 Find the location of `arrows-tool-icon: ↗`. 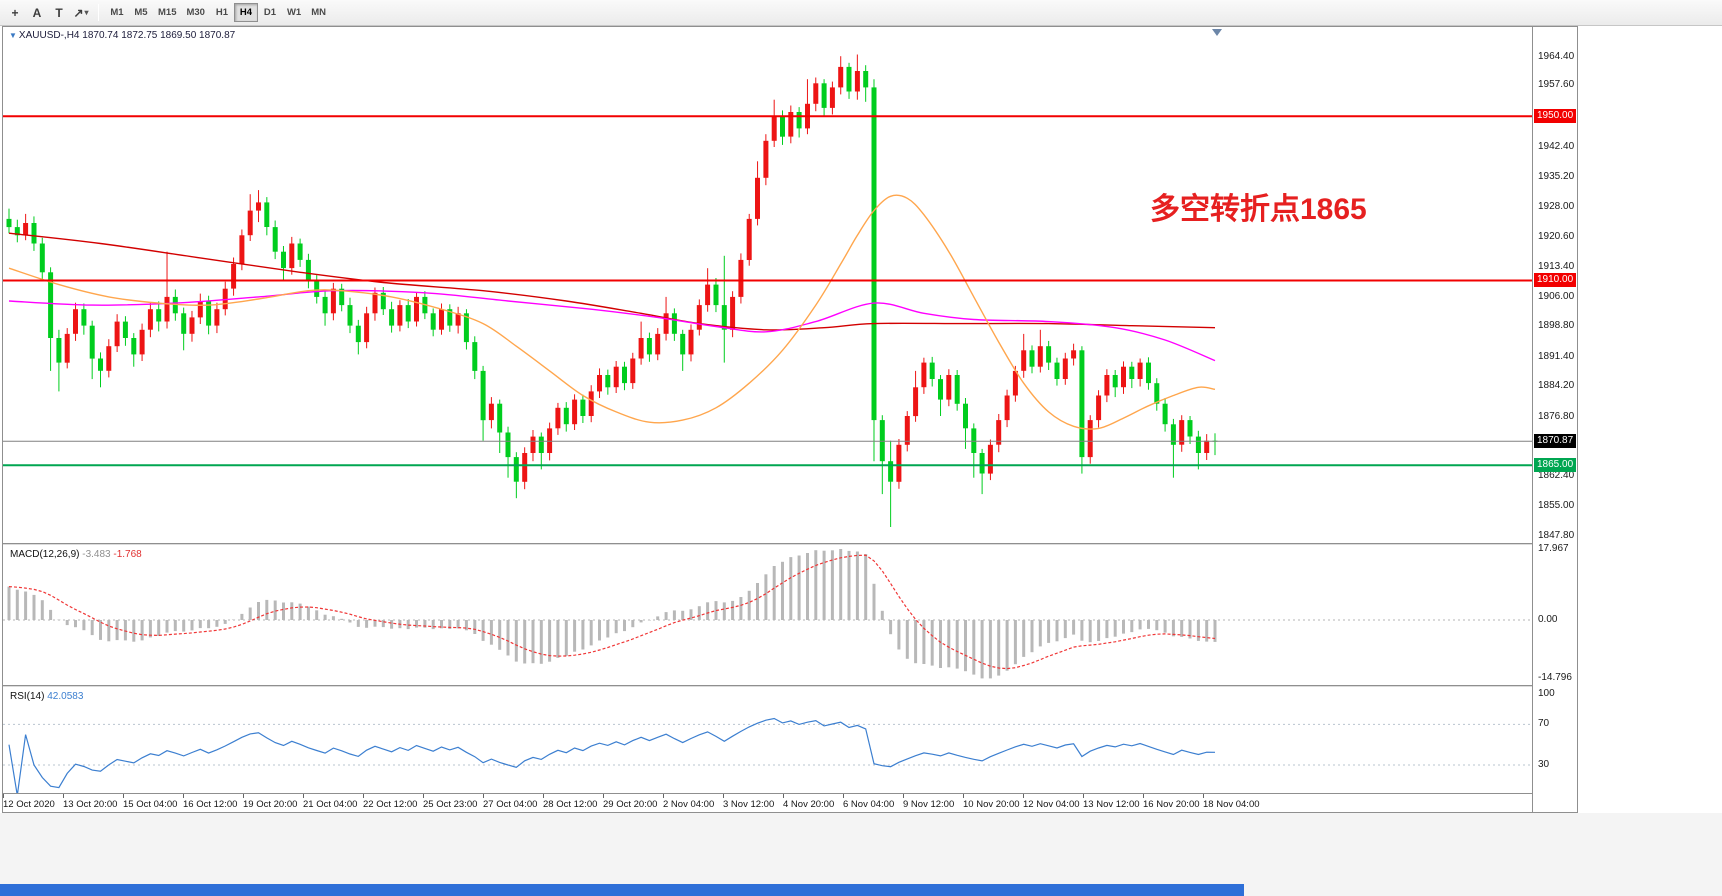

arrows-tool-icon: ↗ is located at coordinates (78, 12).